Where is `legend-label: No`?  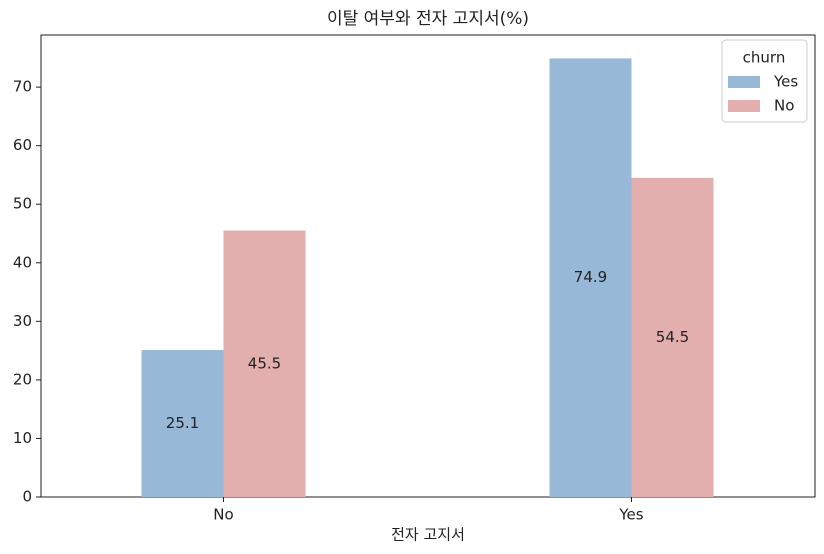 legend-label: No is located at coordinates (784, 106).